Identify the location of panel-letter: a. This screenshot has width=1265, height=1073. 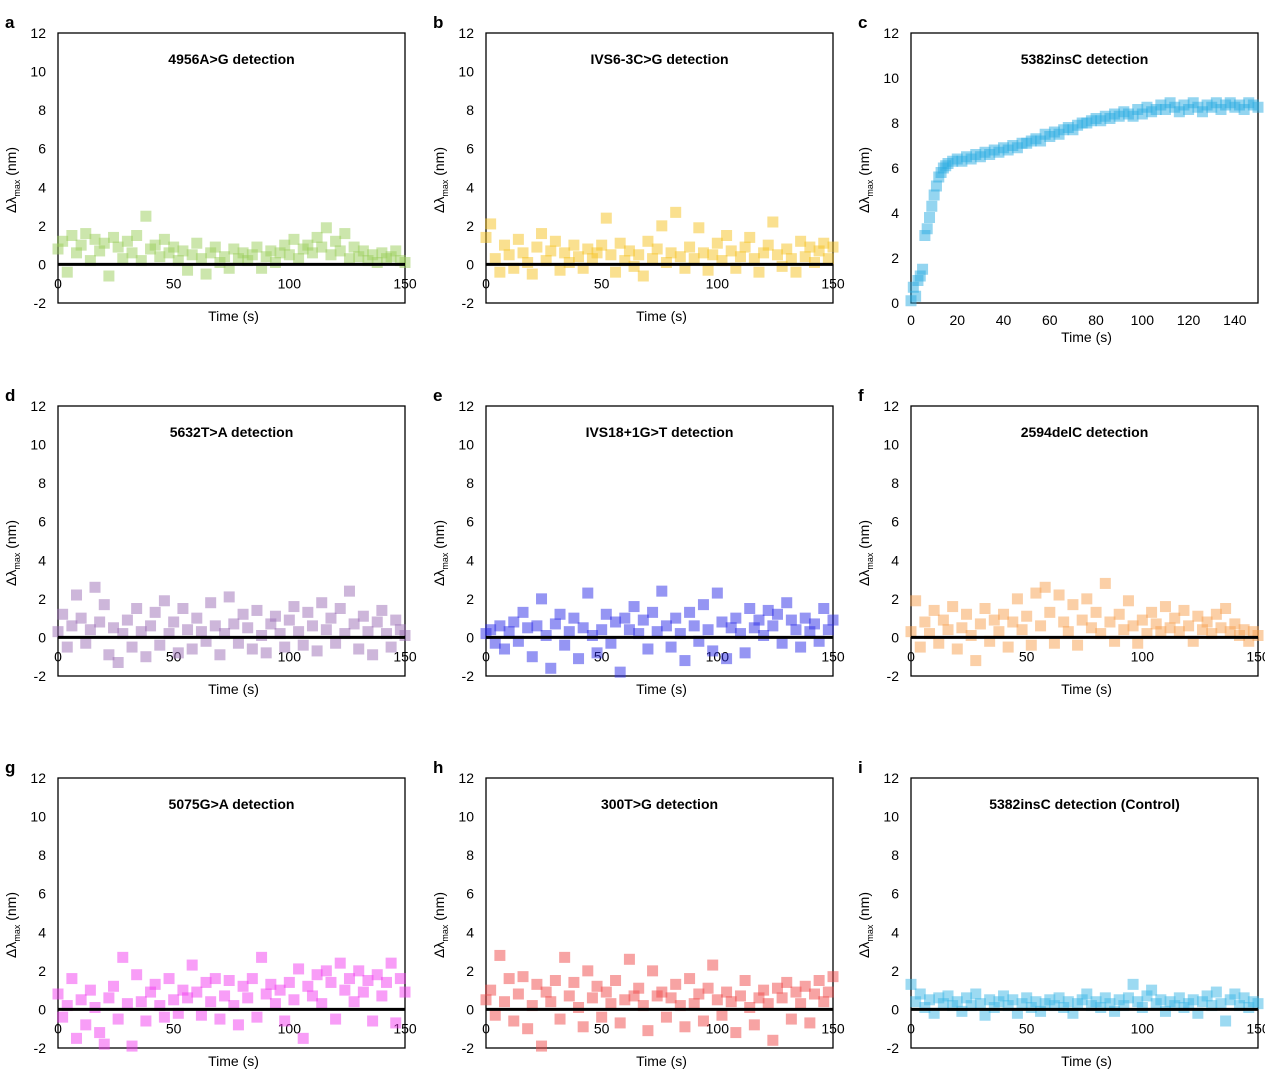
(10, 22).